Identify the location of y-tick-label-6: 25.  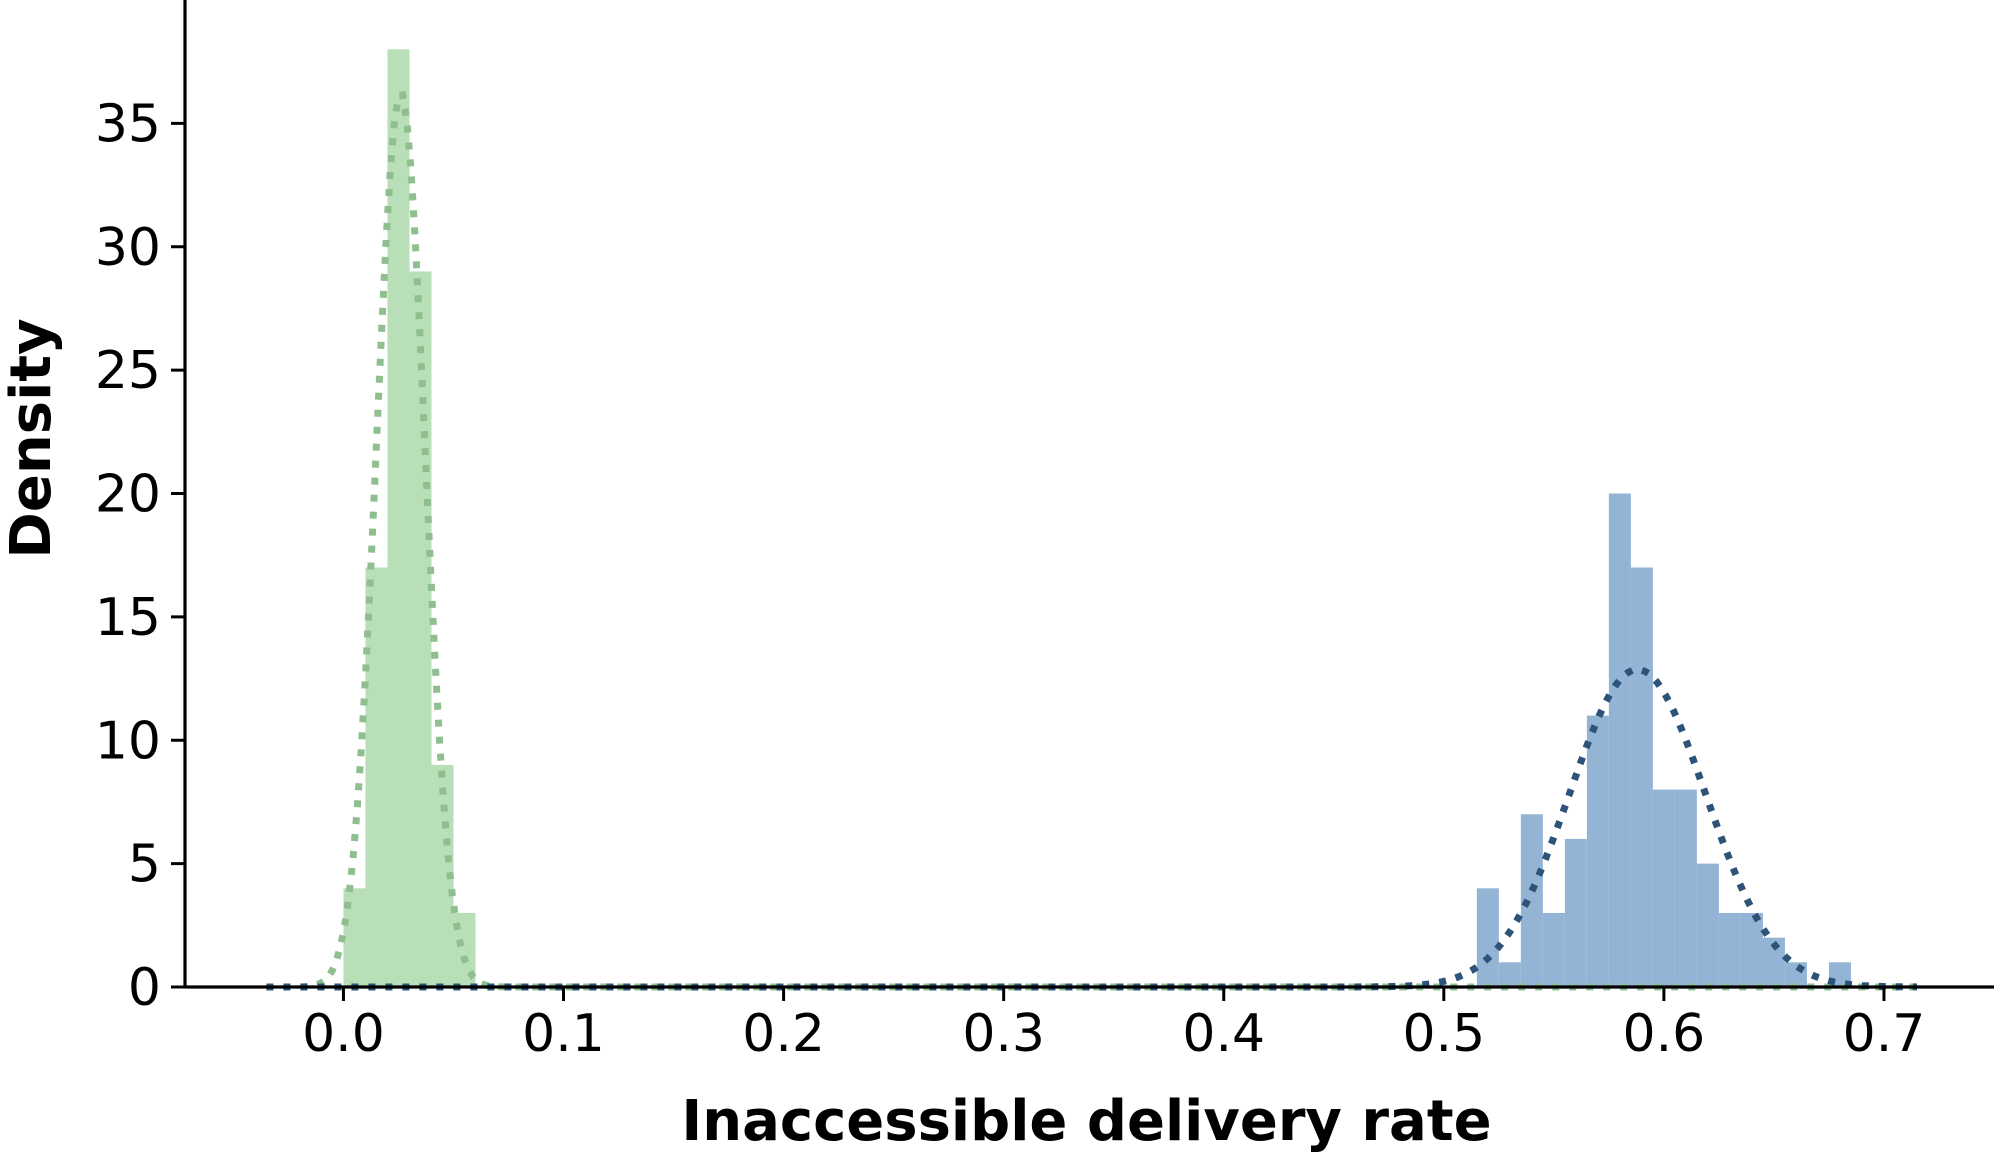
(128, 371).